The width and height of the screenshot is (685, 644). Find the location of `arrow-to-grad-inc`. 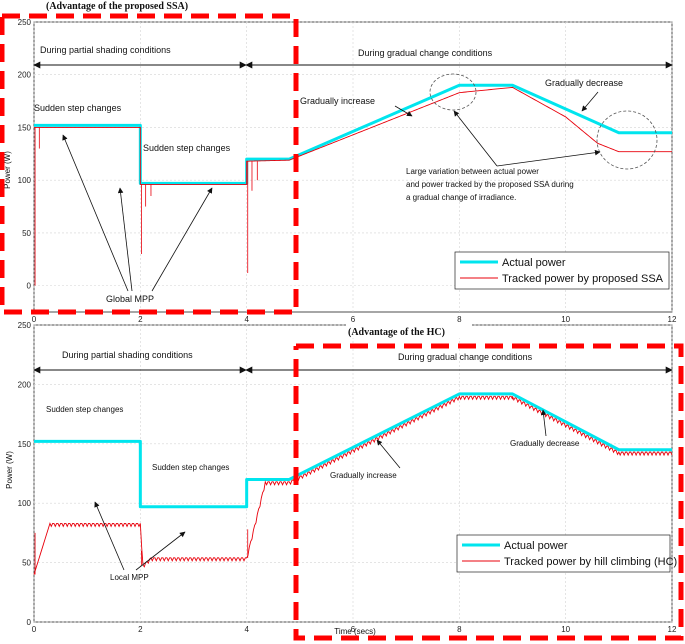

arrow-to-grad-inc is located at coordinates (403, 111).